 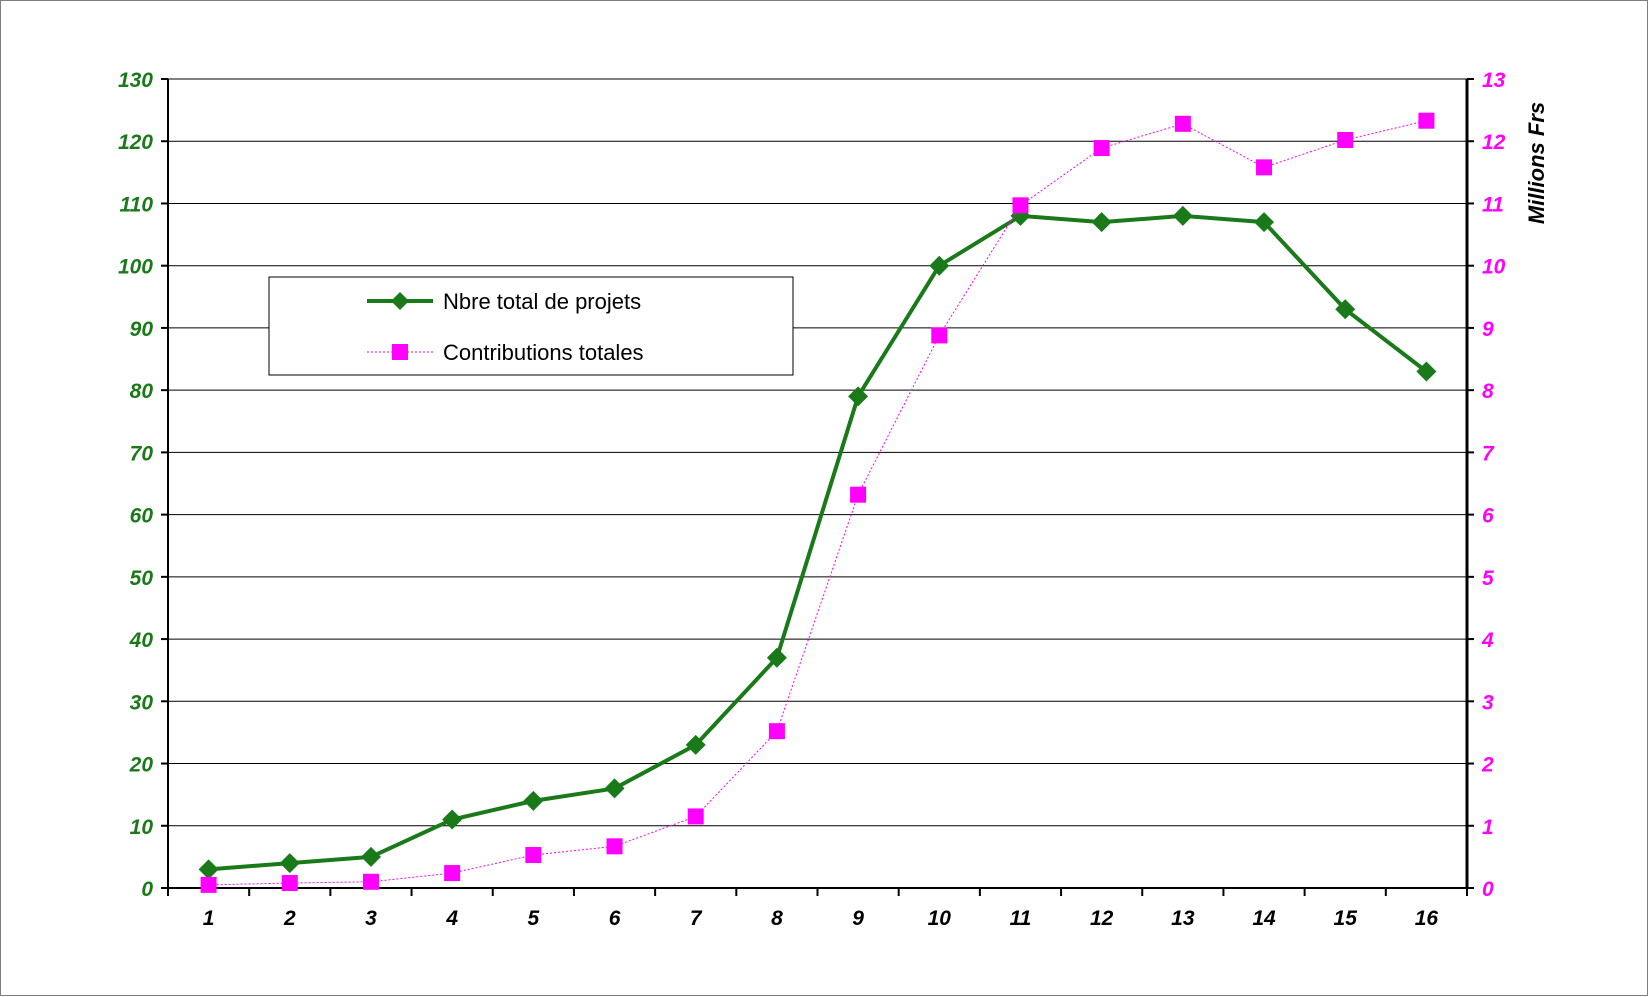 I want to click on right-tick-label: 11, so click(x=1493, y=204).